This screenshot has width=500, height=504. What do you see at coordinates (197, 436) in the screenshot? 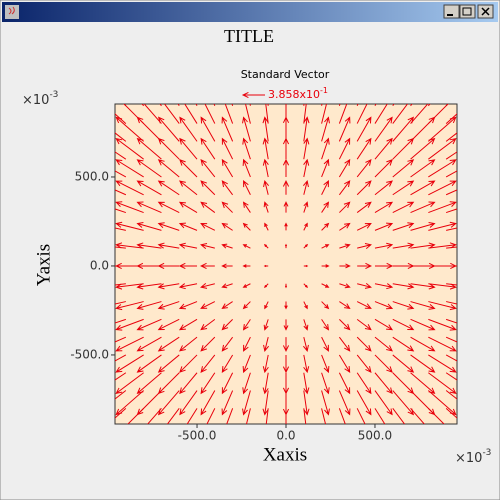
I see `x-tick-label: -500.0` at bounding box center [197, 436].